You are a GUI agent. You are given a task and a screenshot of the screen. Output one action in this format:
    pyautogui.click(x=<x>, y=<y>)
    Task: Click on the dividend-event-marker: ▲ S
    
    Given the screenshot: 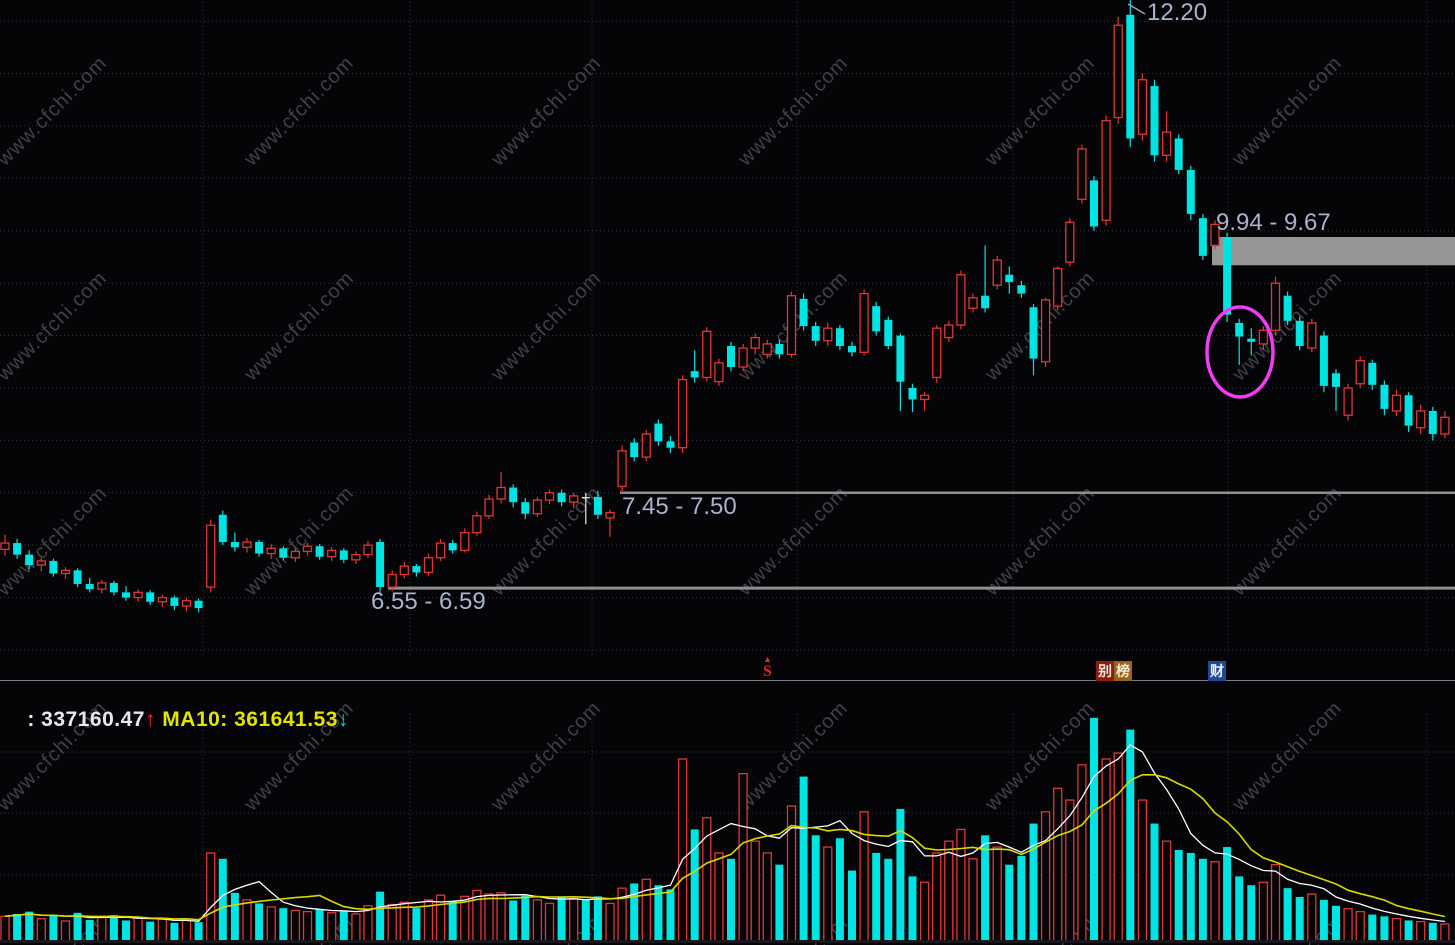 What is the action you would take?
    pyautogui.click(x=767, y=667)
    